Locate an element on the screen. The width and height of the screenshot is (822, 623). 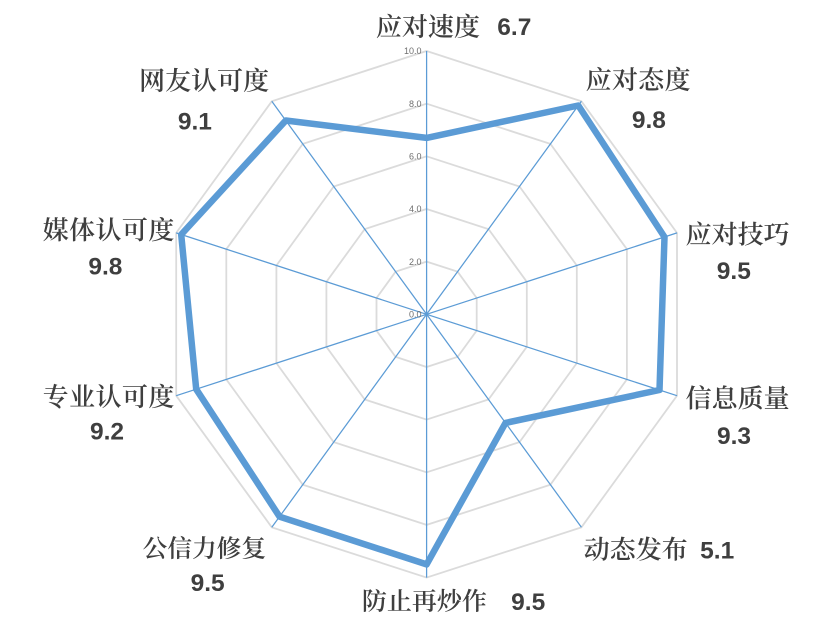
svg-text: 9.2 is located at coordinates (107, 432).